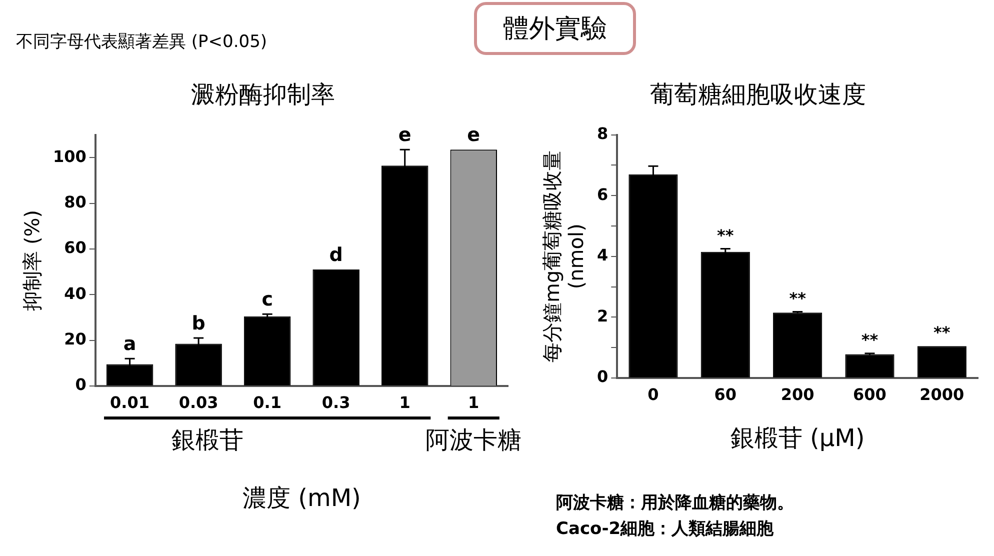 Image resolution: width=994 pixels, height=556 pixels. Describe the element at coordinates (267, 299) in the screenshot. I see `data-label: c` at that location.